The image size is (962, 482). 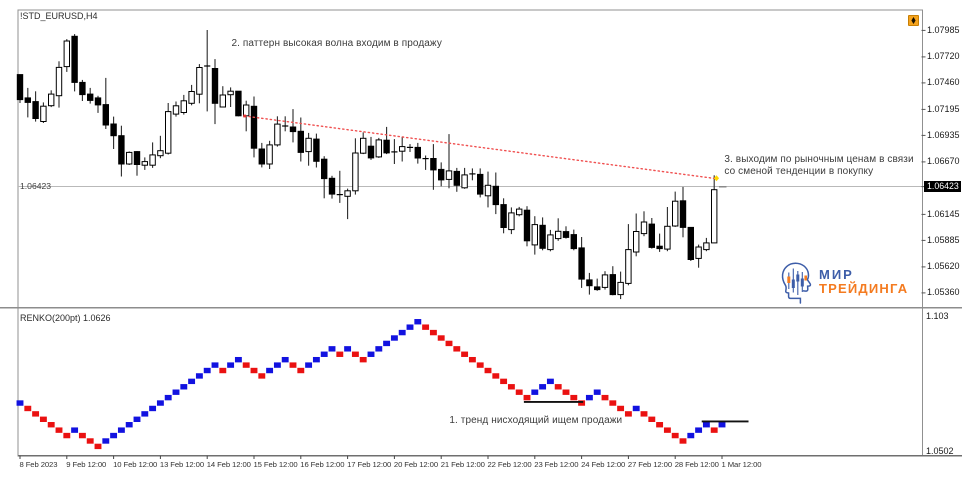 I want to click on expert-button, so click(x=913, y=20).